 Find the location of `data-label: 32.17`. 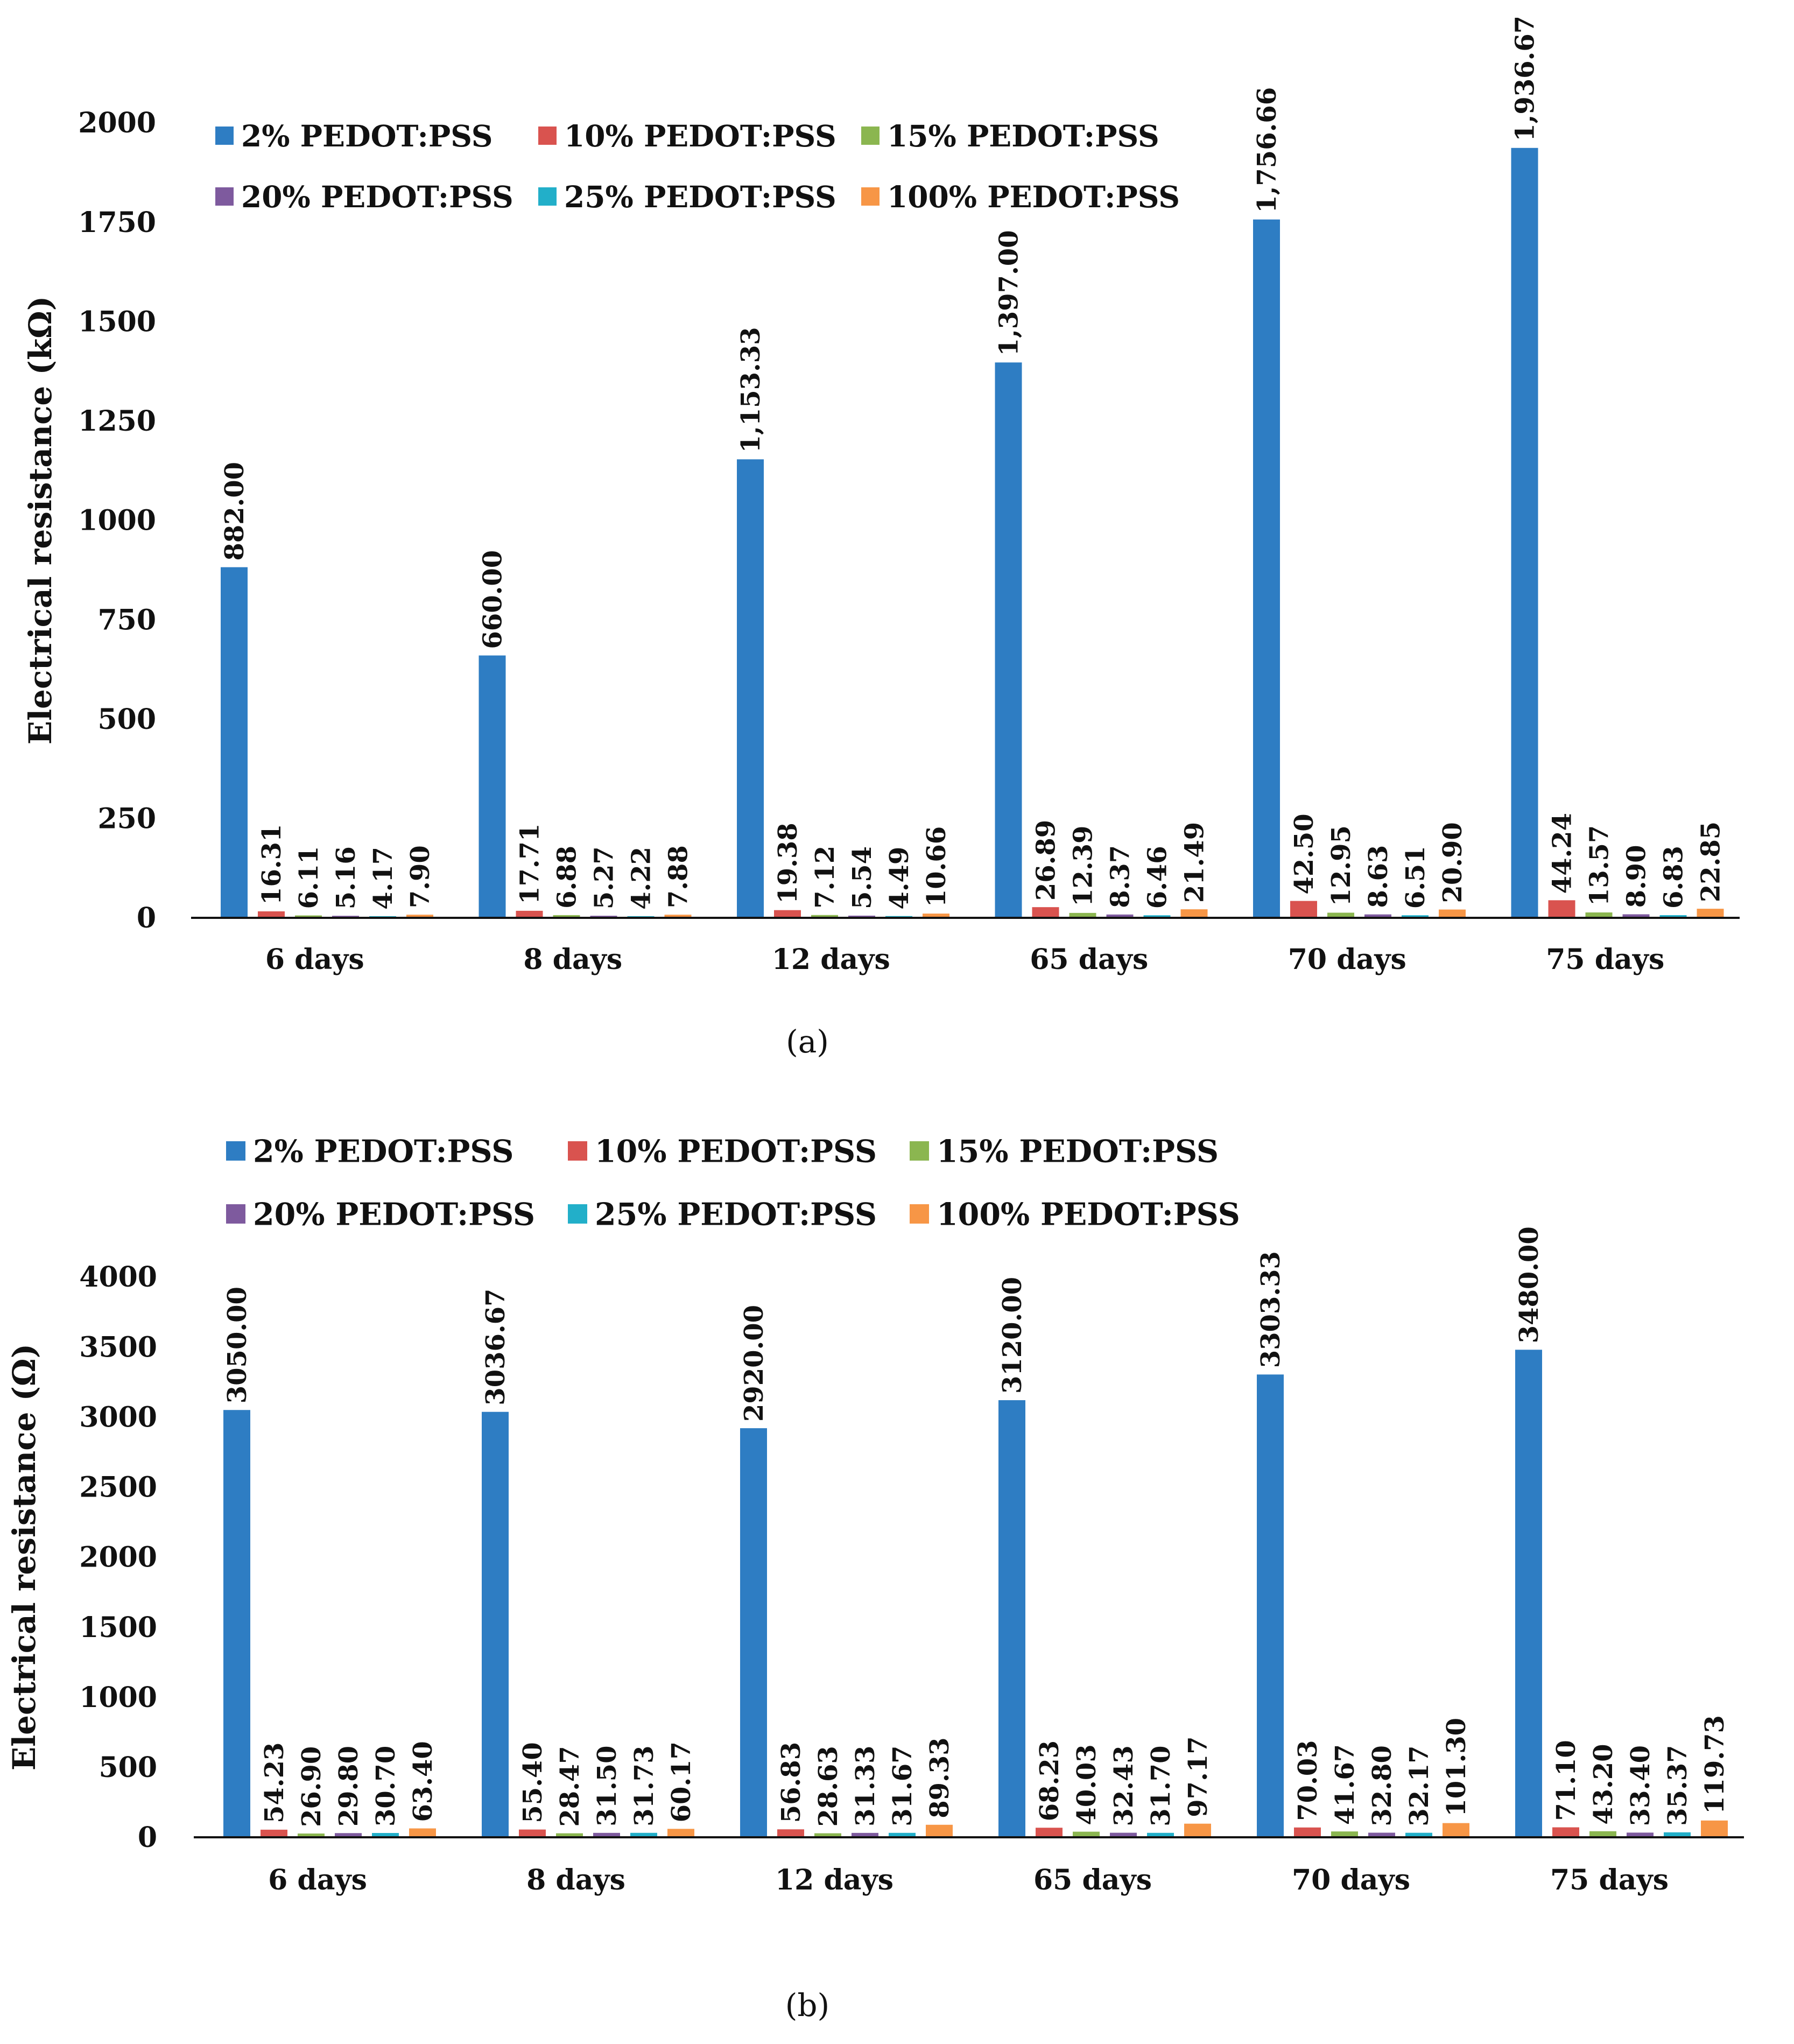

data-label: 32.17 is located at coordinates (1419, 1785).